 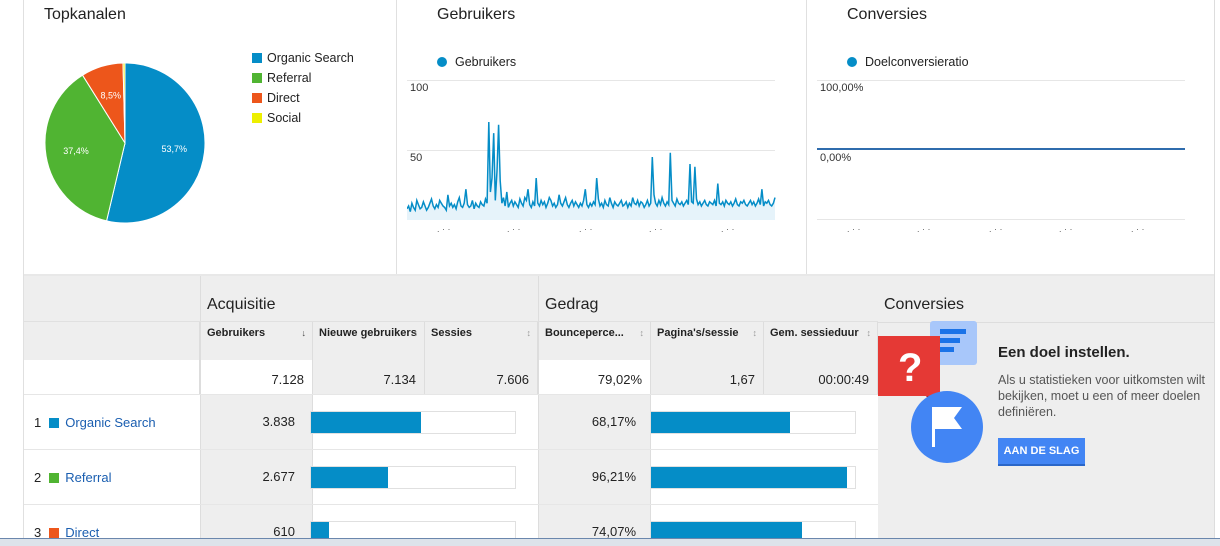 I want to click on col-label: Gem. sessieduur, so click(x=814, y=333).